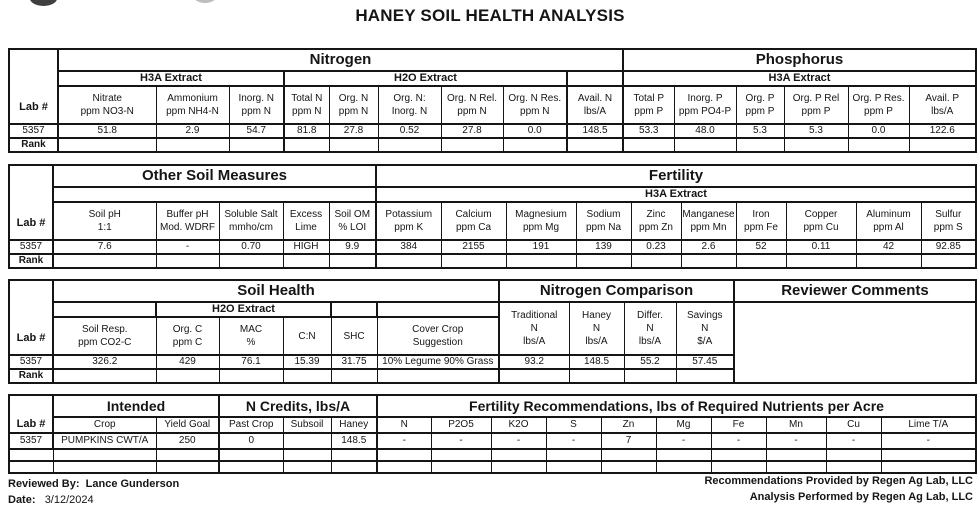  I want to click on col-header: Soluble Salt mmho/cm, so click(251, 221).